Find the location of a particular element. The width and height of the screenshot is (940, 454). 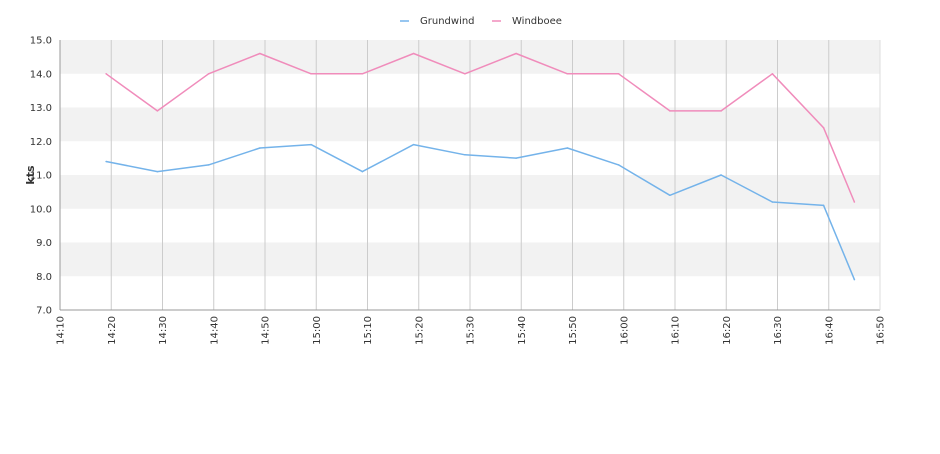

y-tick-label: 10.0 is located at coordinates (41, 209).